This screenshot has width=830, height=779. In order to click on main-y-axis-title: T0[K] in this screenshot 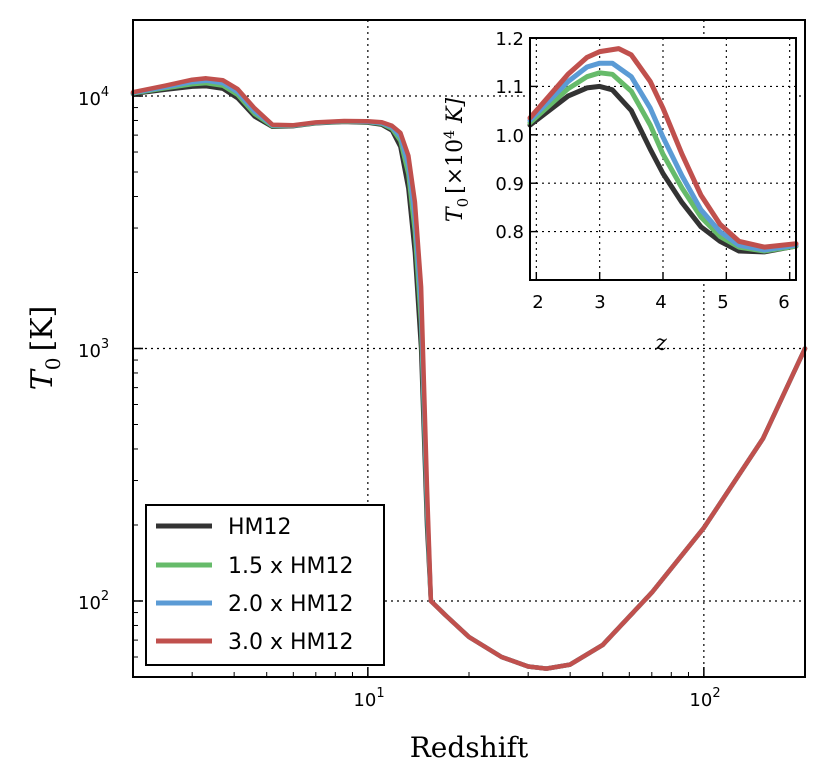, I will do `click(45, 348)`.